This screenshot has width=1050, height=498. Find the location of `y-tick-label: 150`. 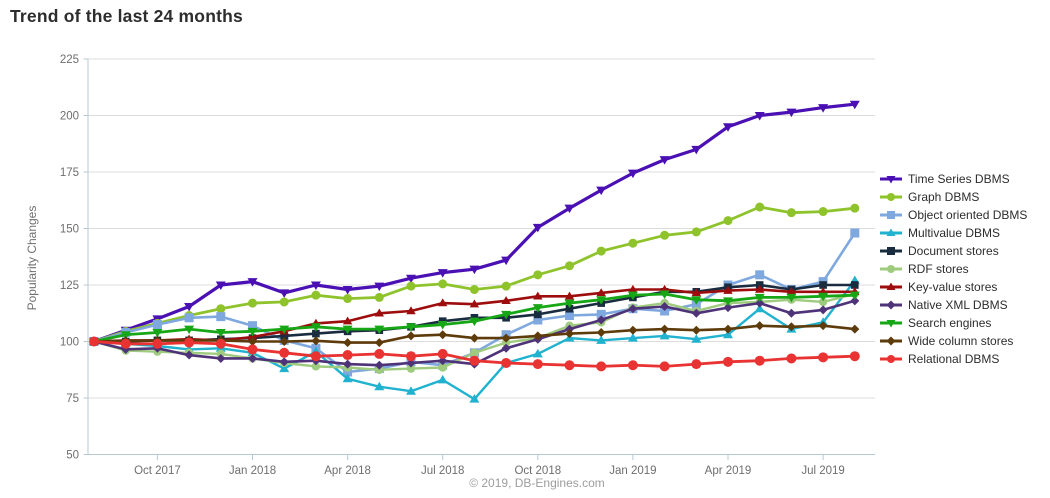

y-tick-label: 150 is located at coordinates (69, 230).